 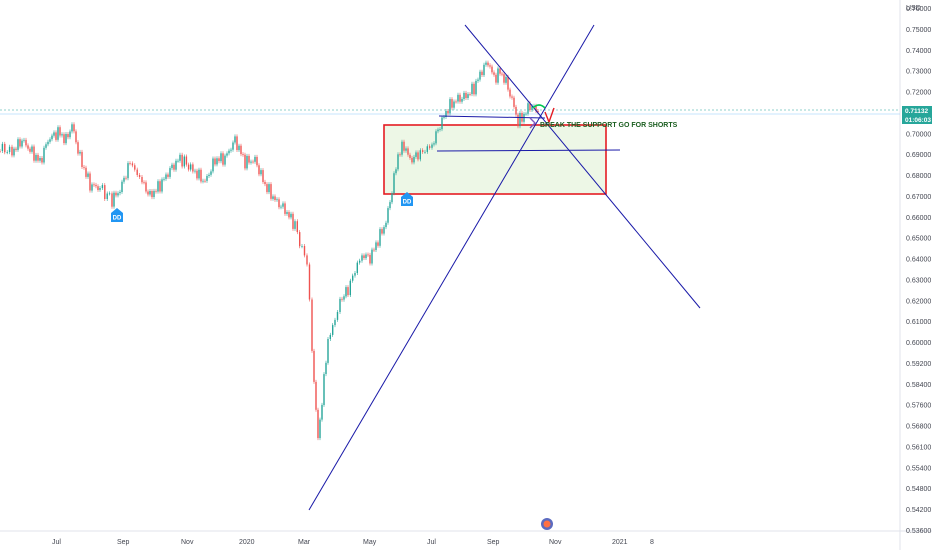 What do you see at coordinates (528, 150) in the screenshot?
I see `horizontal-support-line-lower` at bounding box center [528, 150].